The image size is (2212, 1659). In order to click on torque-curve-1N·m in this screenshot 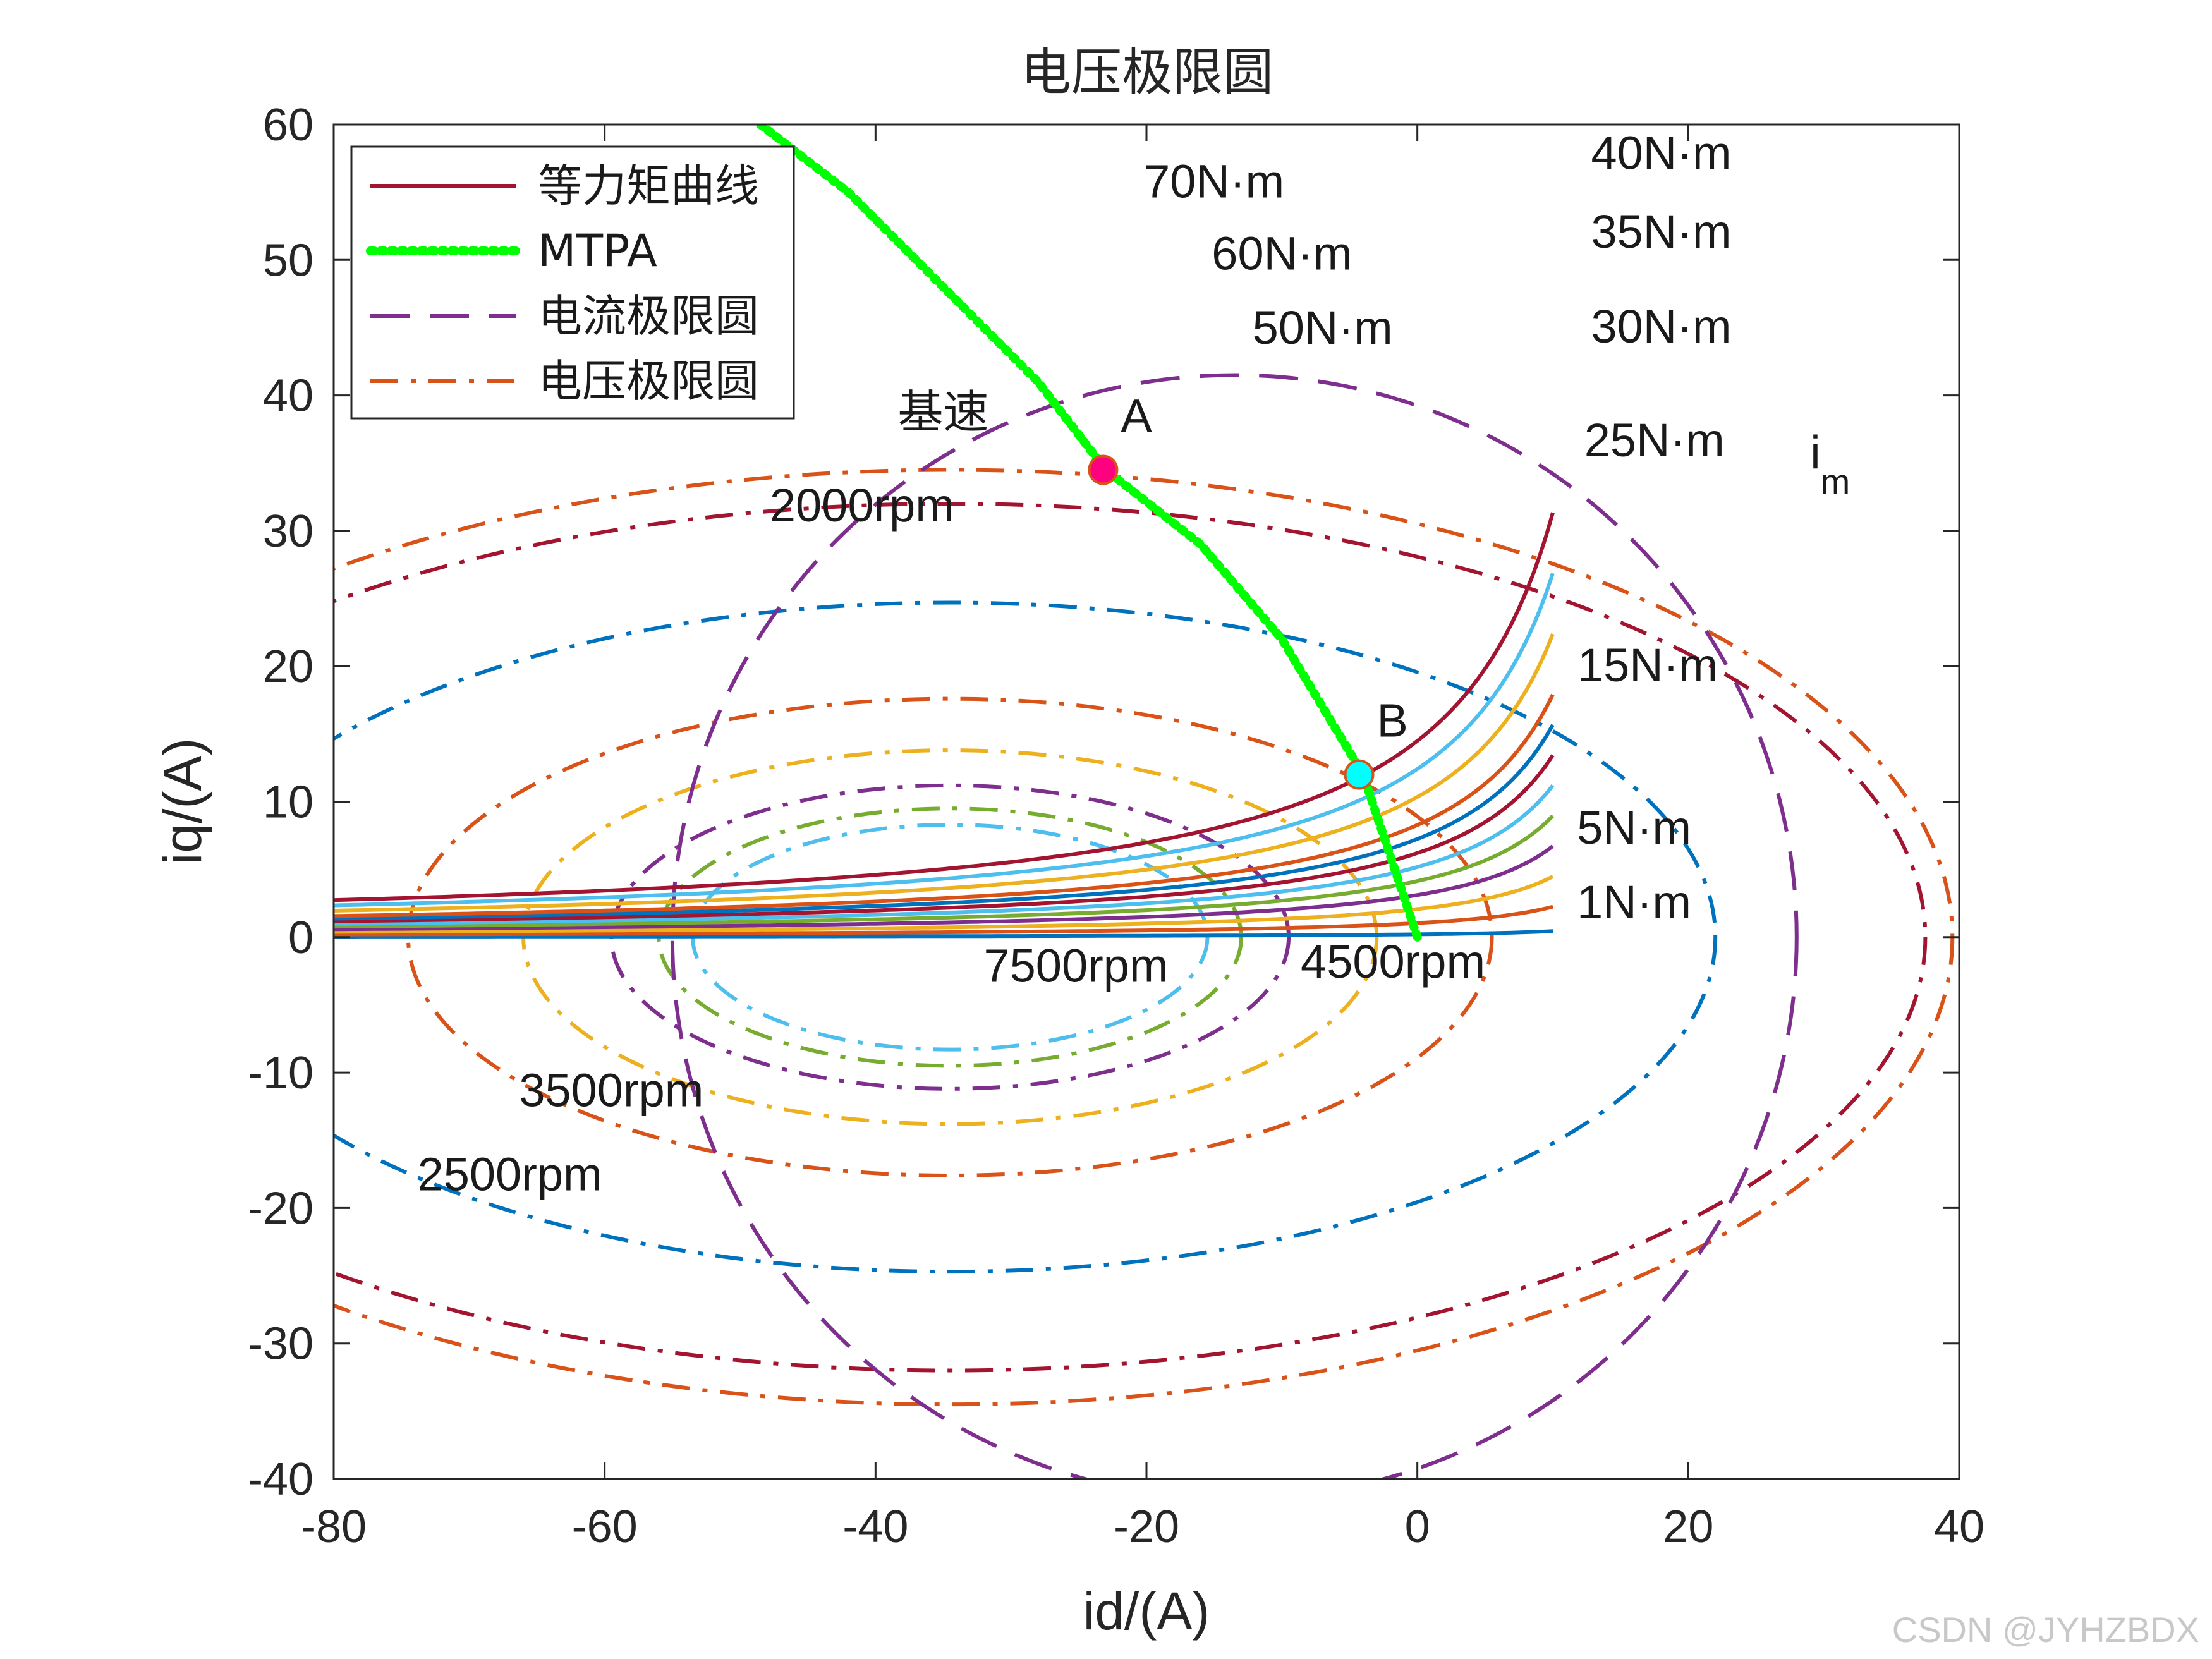, I will do `click(943, 934)`.